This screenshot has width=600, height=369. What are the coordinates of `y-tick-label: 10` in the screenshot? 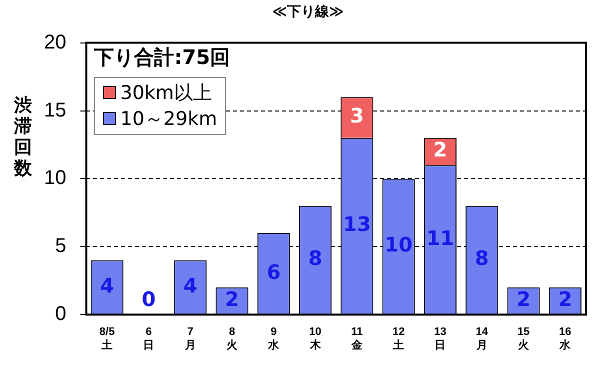 It's located at (55, 178).